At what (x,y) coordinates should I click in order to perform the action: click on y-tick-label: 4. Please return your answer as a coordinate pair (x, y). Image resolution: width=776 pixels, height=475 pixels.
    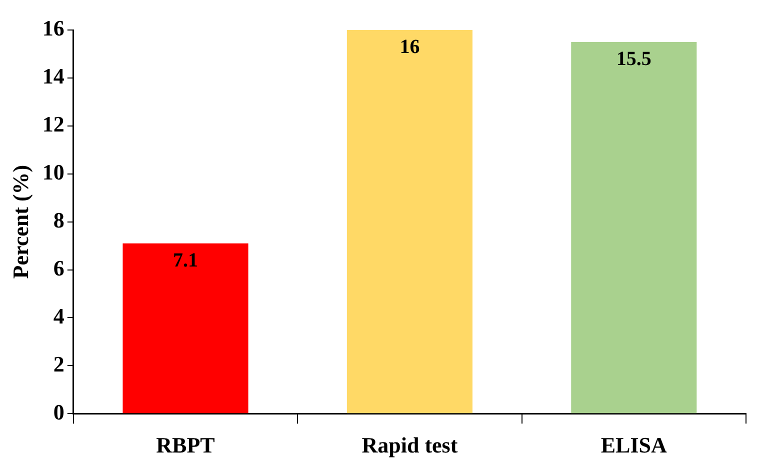
    Looking at the image, I should click on (58, 315).